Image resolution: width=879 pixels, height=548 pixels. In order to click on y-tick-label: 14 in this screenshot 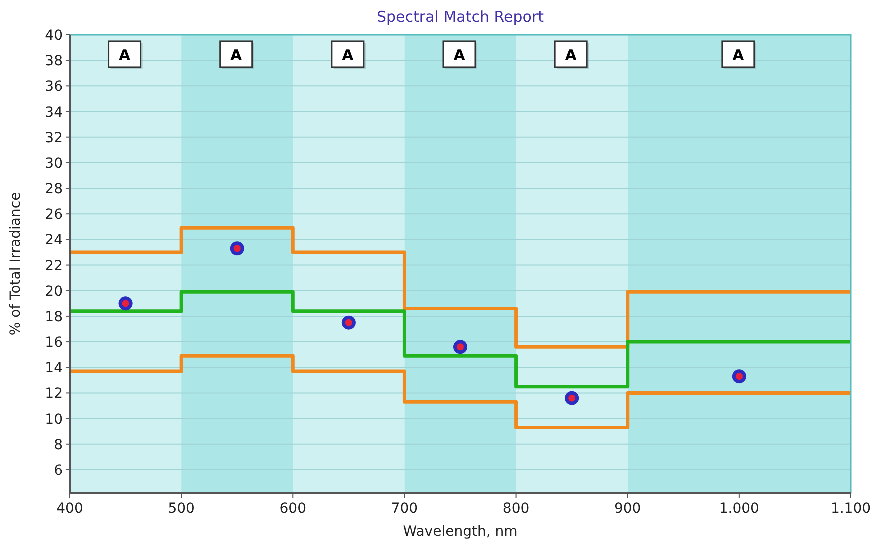, I will do `click(54, 368)`.